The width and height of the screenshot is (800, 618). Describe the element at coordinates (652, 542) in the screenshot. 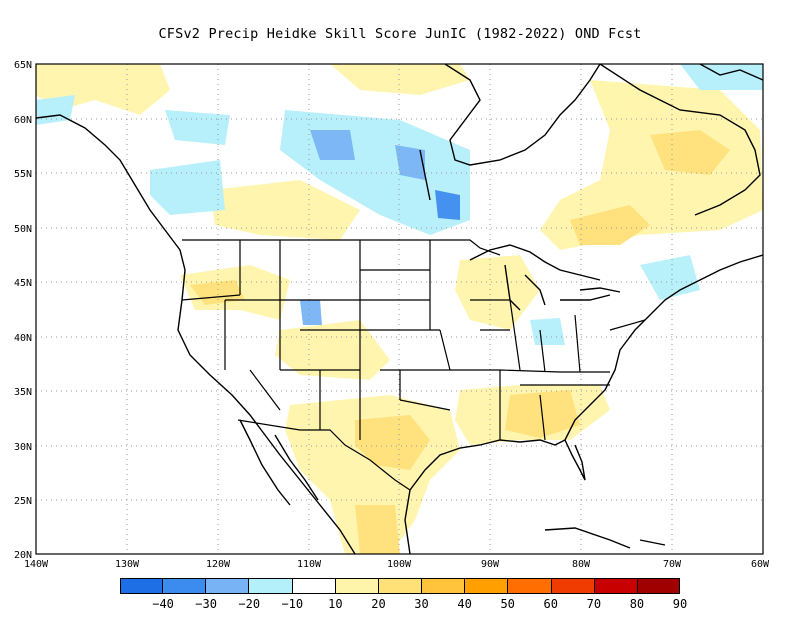

I see `hispaniola` at that location.